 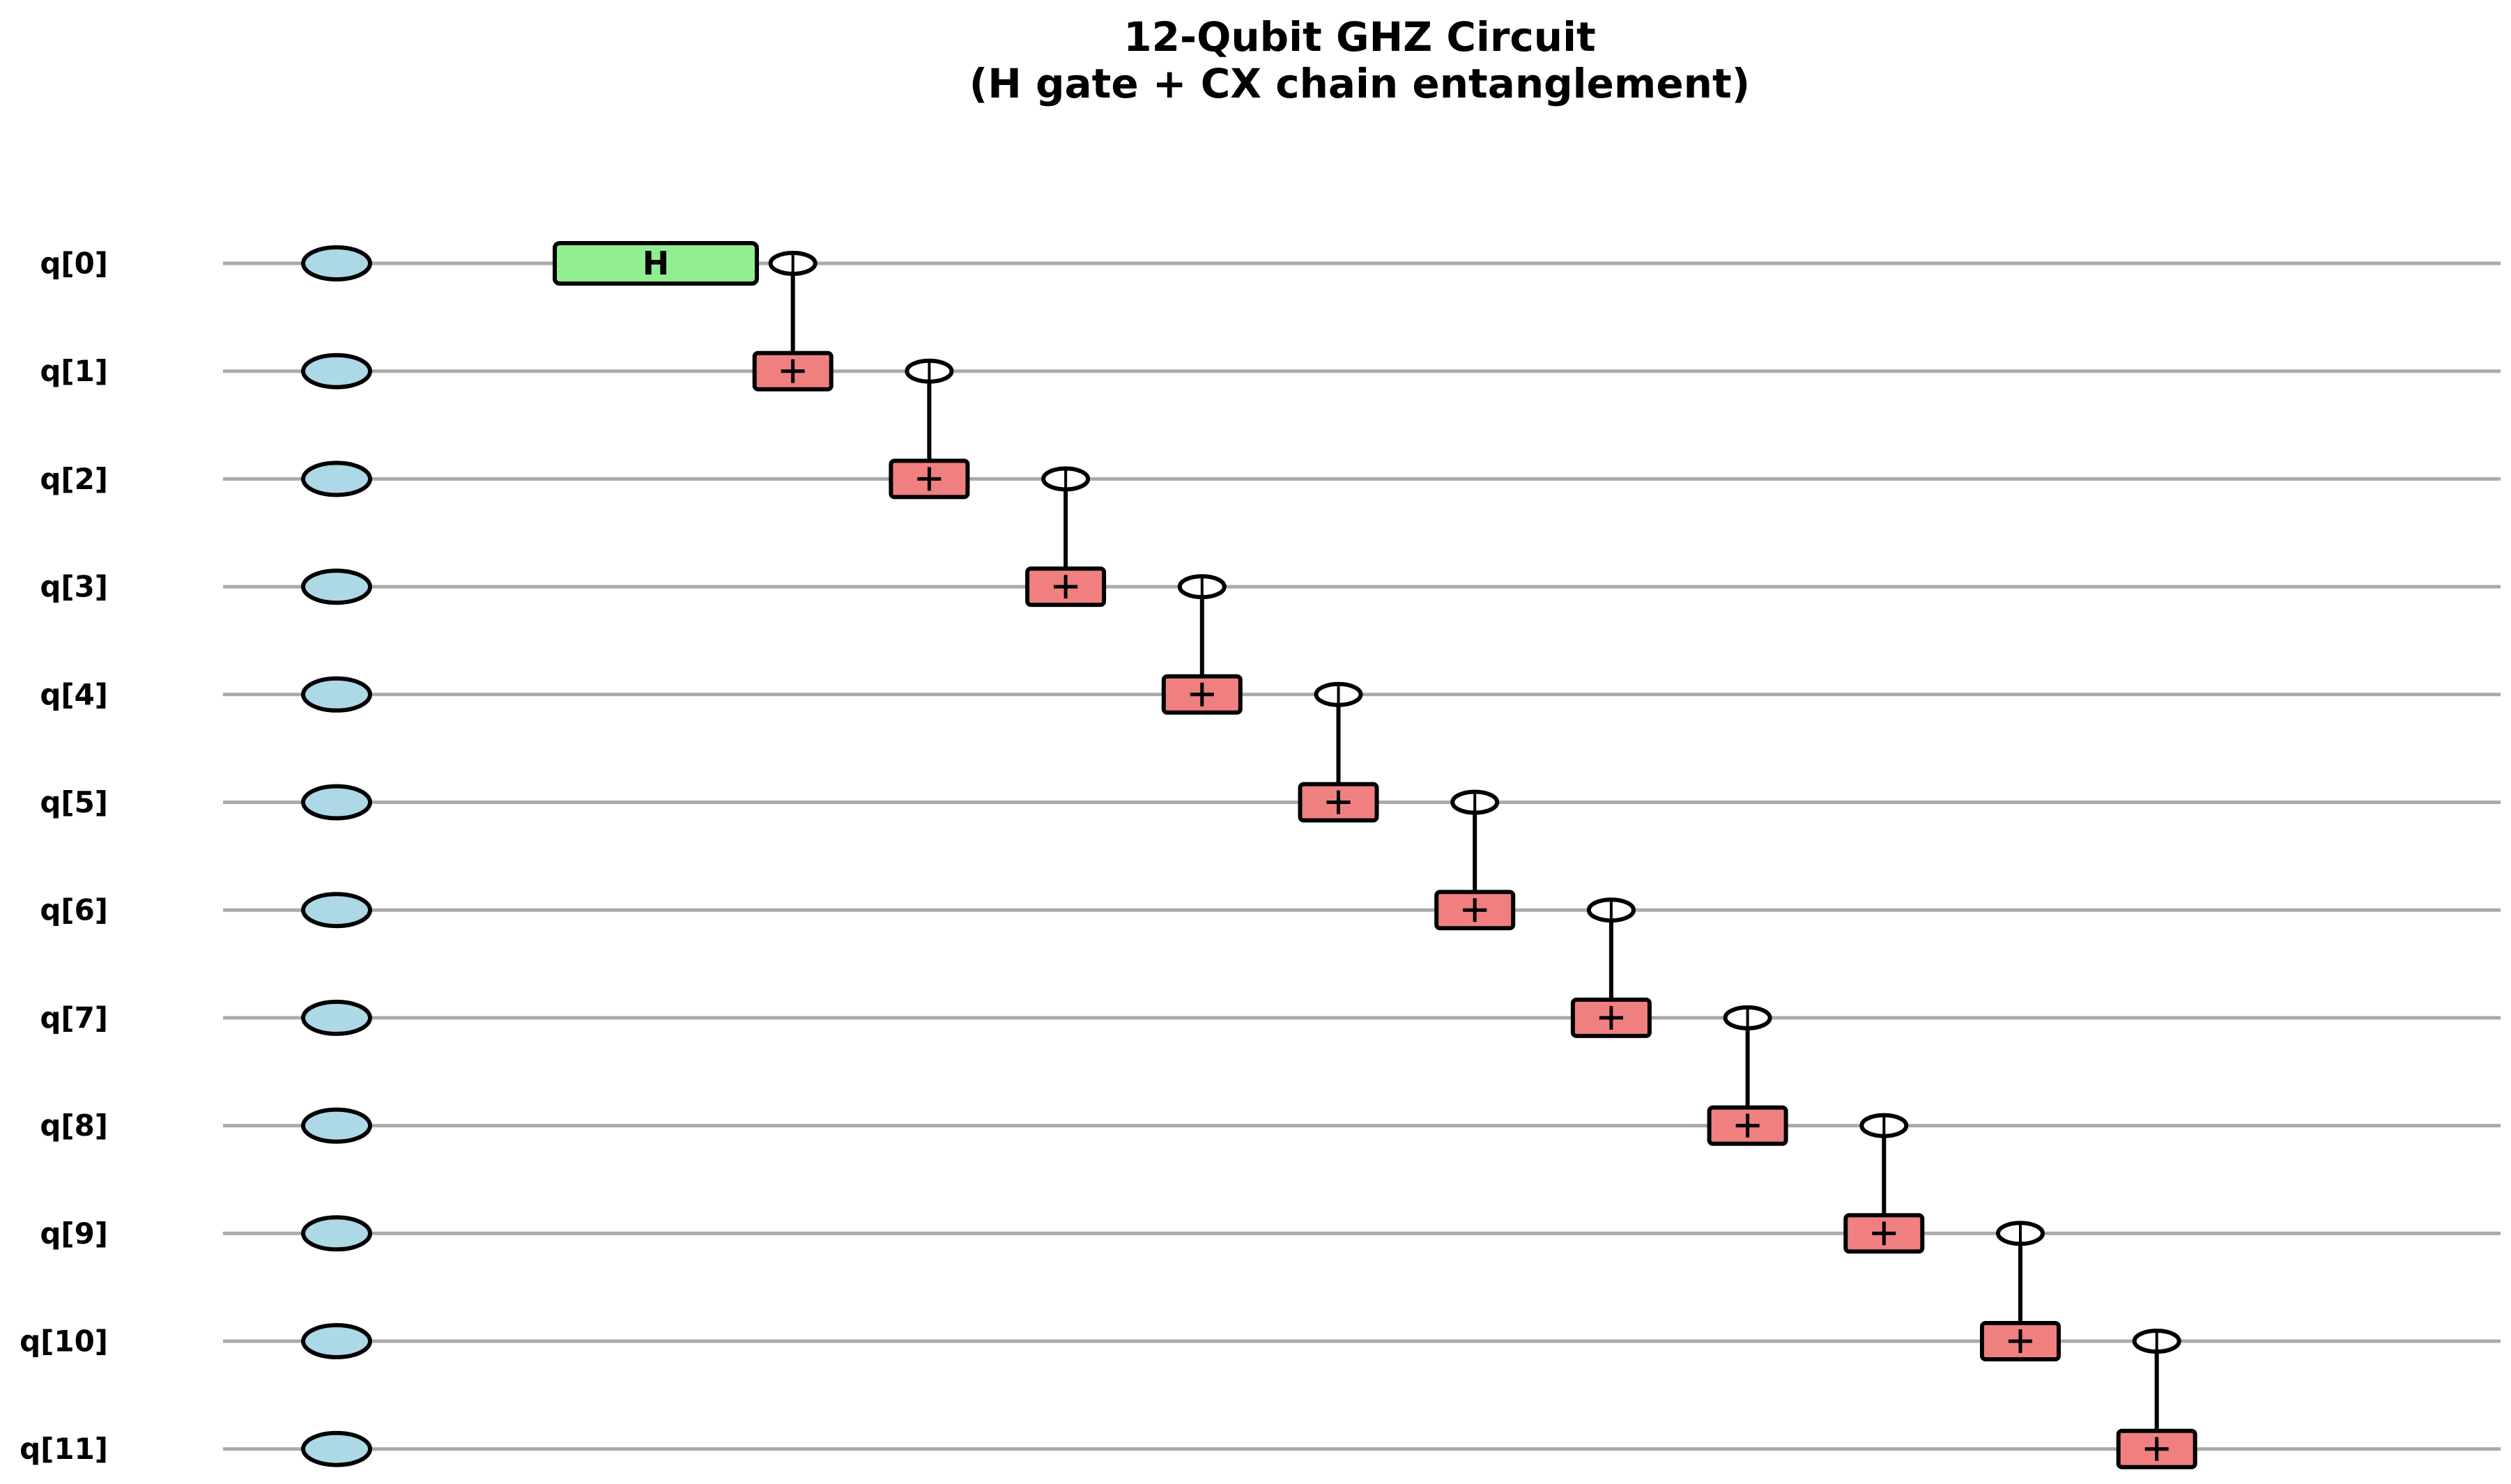 I want to click on h-gate-box, so click(x=656, y=263).